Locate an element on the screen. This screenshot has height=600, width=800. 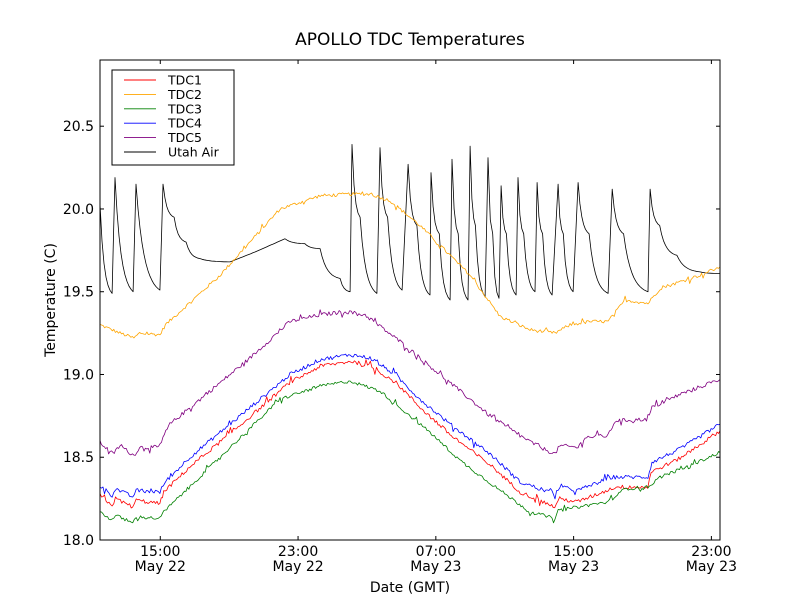
y-tick-label: 18.0 is located at coordinates (78, 541).